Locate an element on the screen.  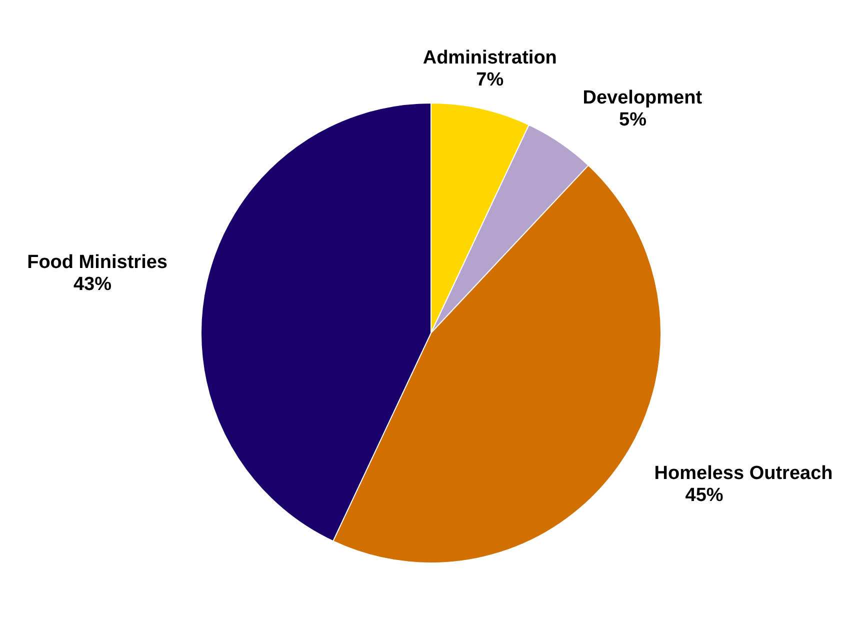
data-label: 45% is located at coordinates (704, 495).